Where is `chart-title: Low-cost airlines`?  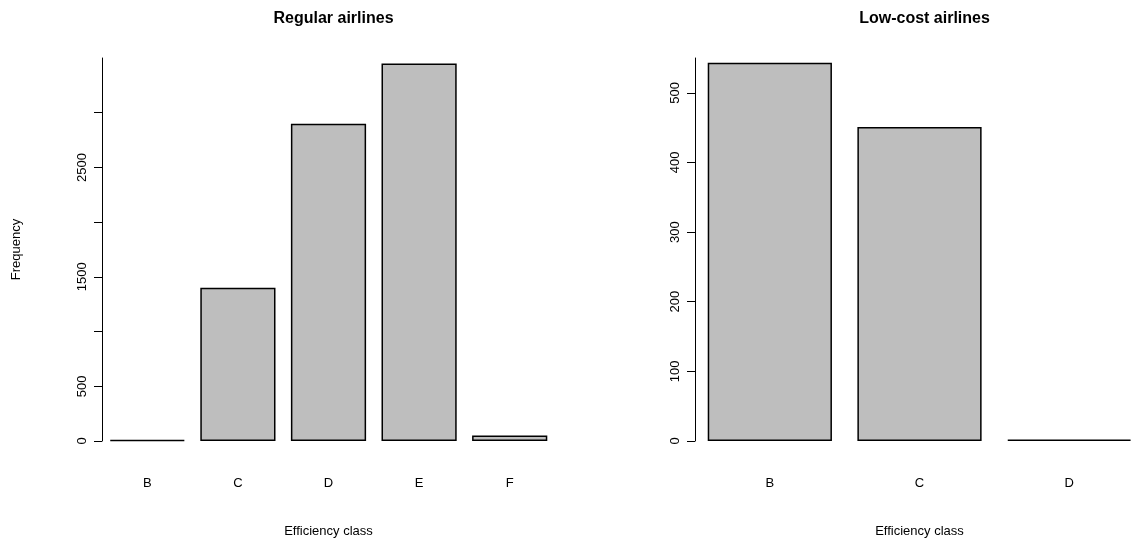
chart-title: Low-cost airlines is located at coordinates (924, 17).